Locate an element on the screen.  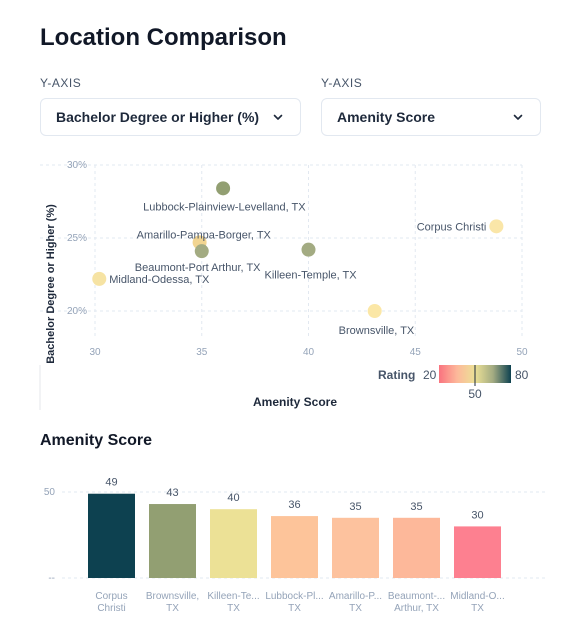
bar-value-label: 30 is located at coordinates (477, 515).